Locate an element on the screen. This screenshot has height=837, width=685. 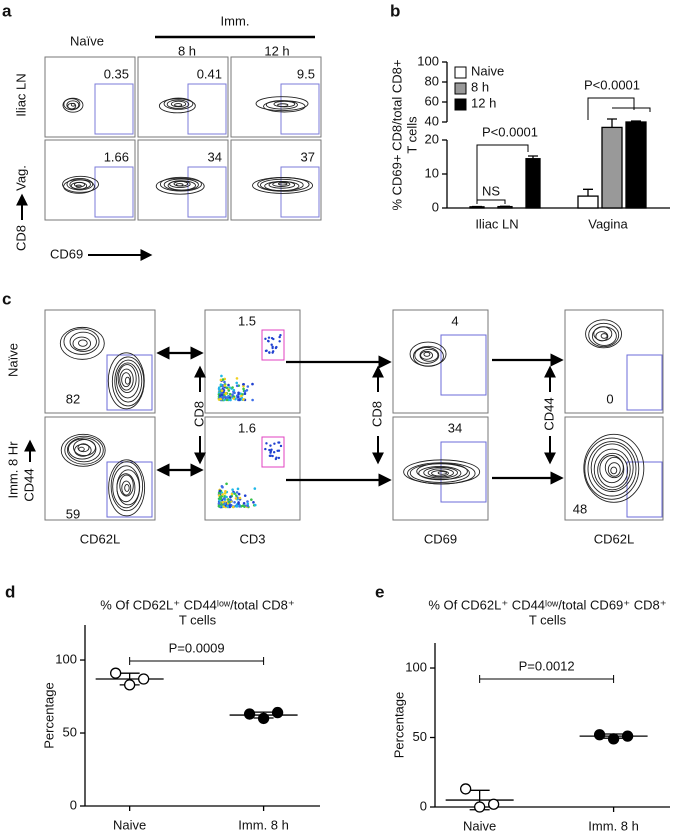
legend-label: 12 h is located at coordinates (483, 102).